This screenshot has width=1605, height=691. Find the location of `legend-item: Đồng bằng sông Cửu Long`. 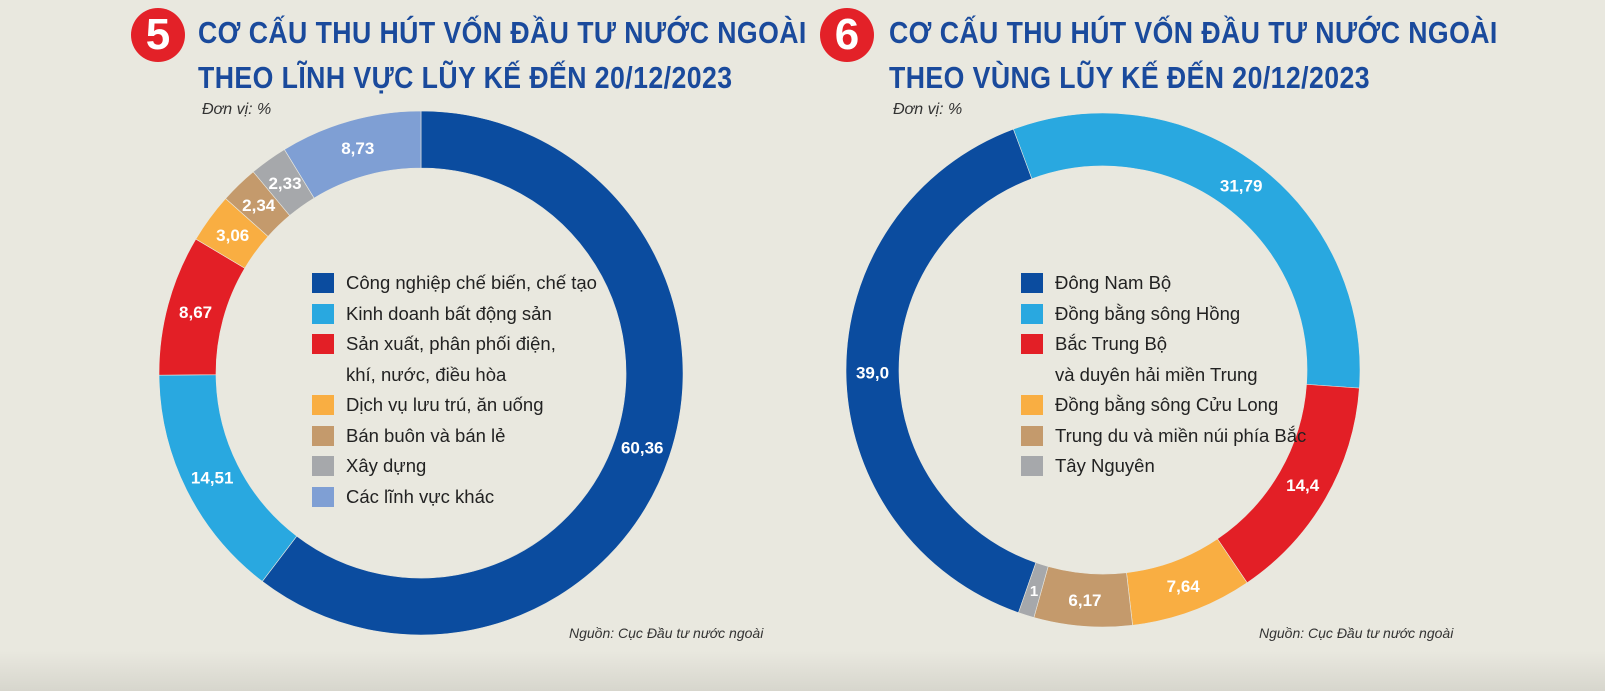

legend-item: Đồng bằng sông Cửu Long is located at coordinates (1163, 405).